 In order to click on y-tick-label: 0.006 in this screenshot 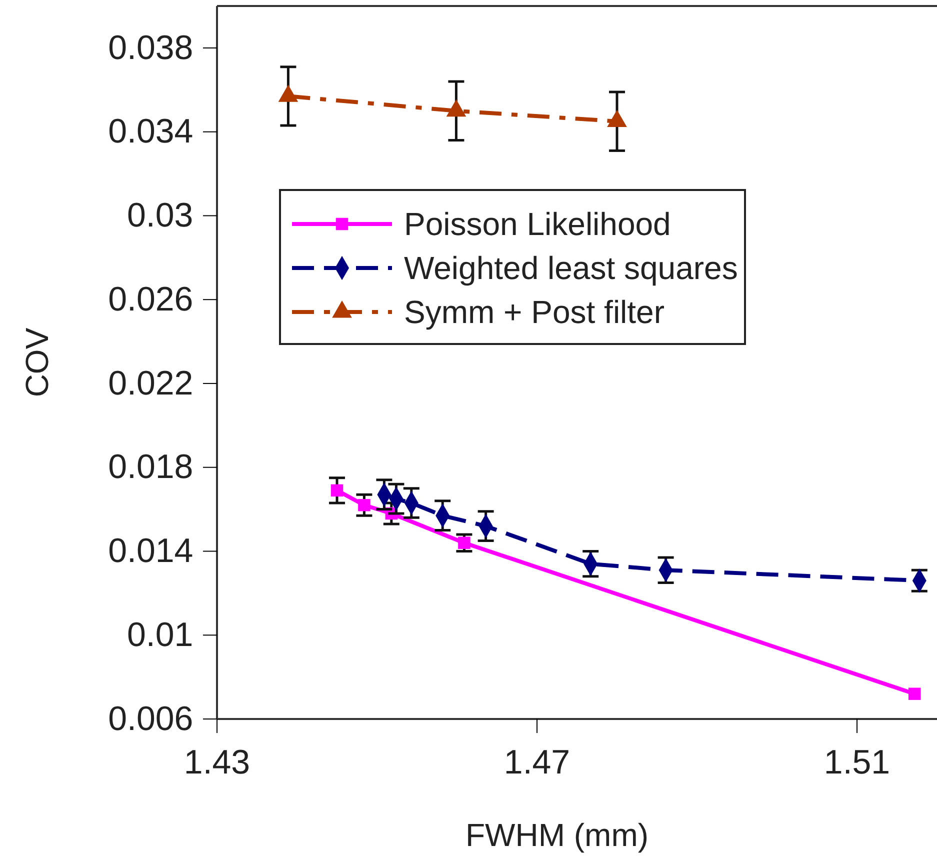, I will do `click(151, 719)`.